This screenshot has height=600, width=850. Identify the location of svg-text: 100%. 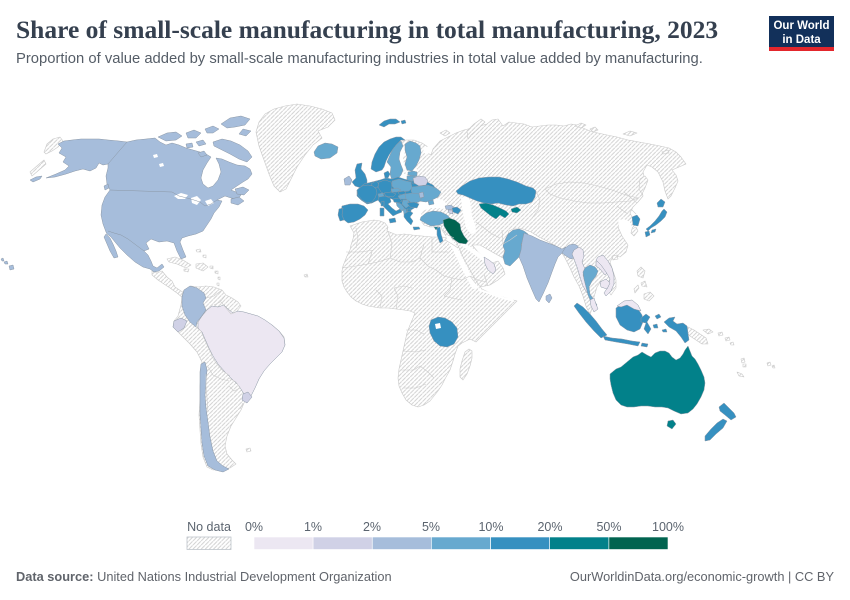
(668, 527).